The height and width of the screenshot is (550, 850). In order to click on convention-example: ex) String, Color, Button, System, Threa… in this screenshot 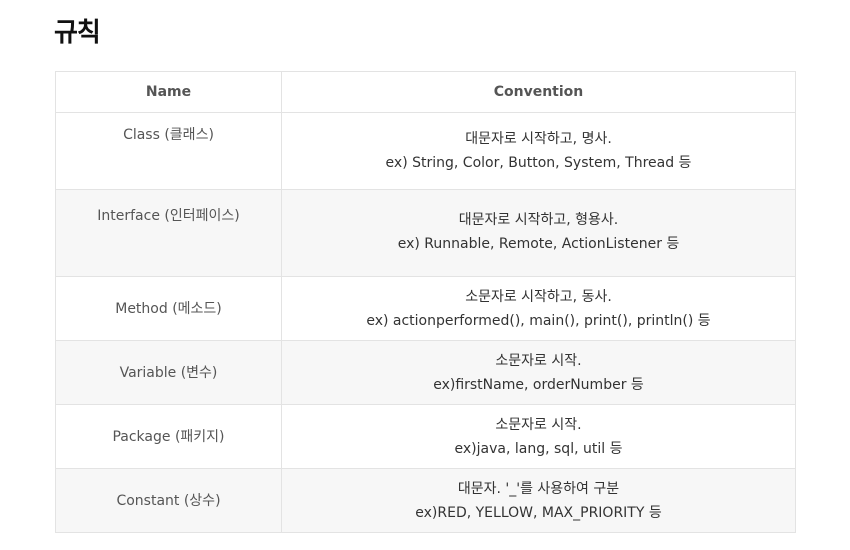, I will do `click(538, 163)`.